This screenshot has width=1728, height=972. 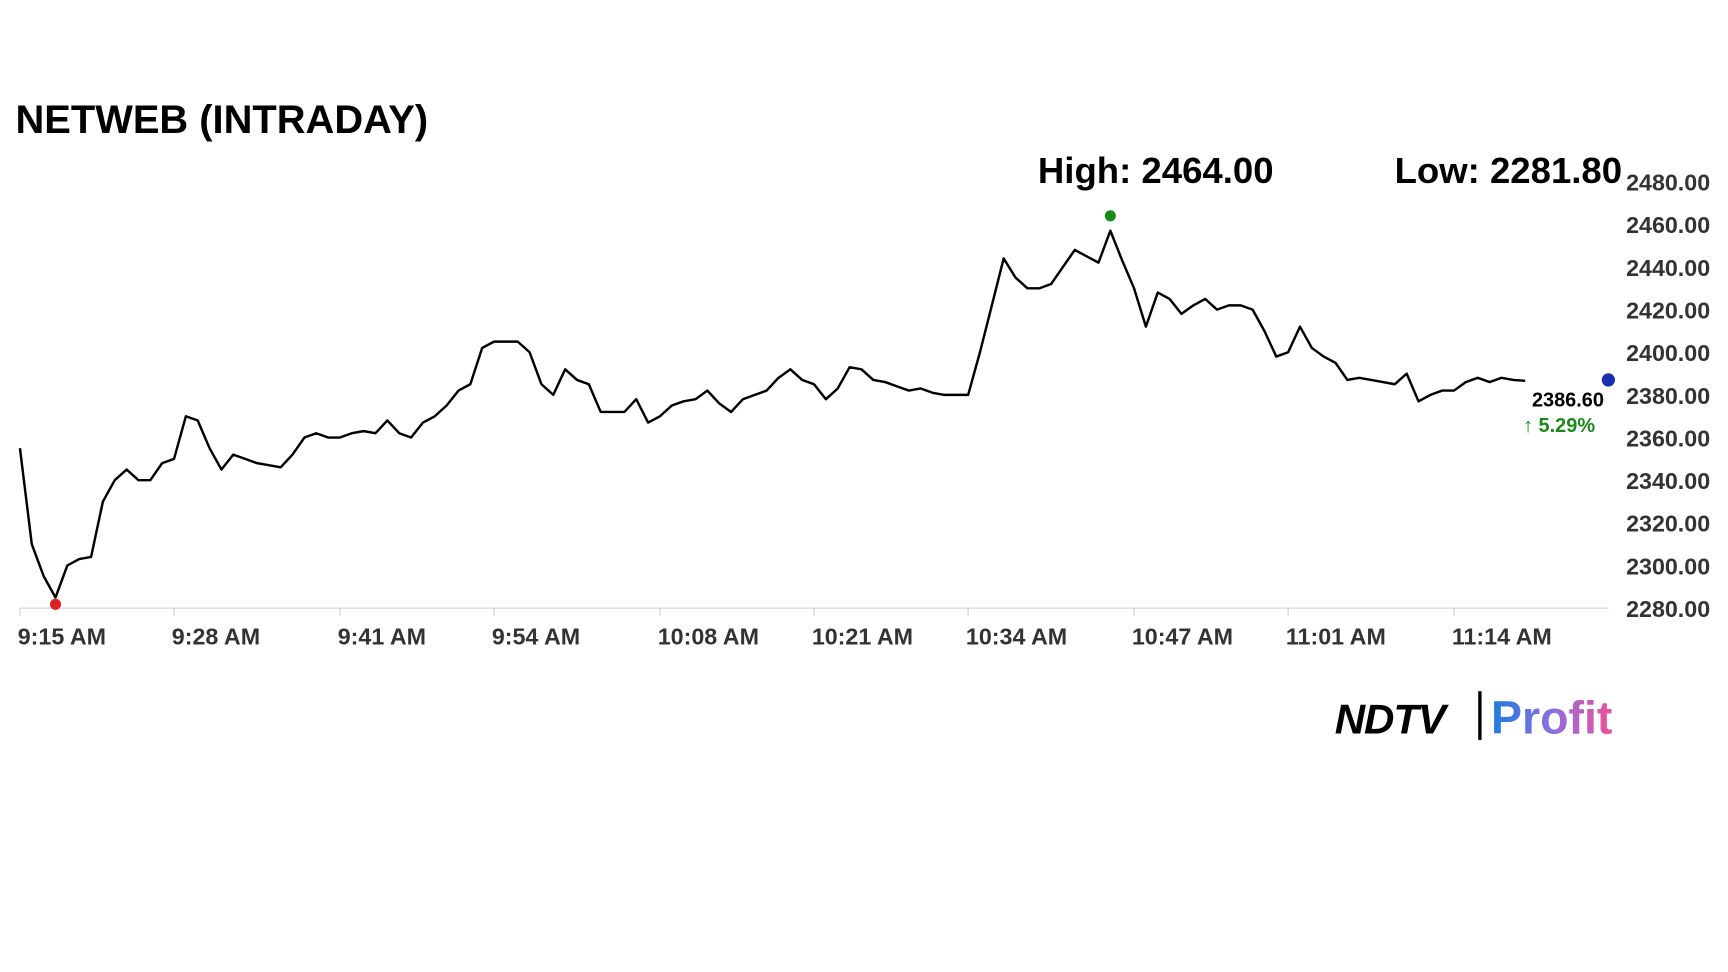 I want to click on end-marker, so click(x=1608, y=380).